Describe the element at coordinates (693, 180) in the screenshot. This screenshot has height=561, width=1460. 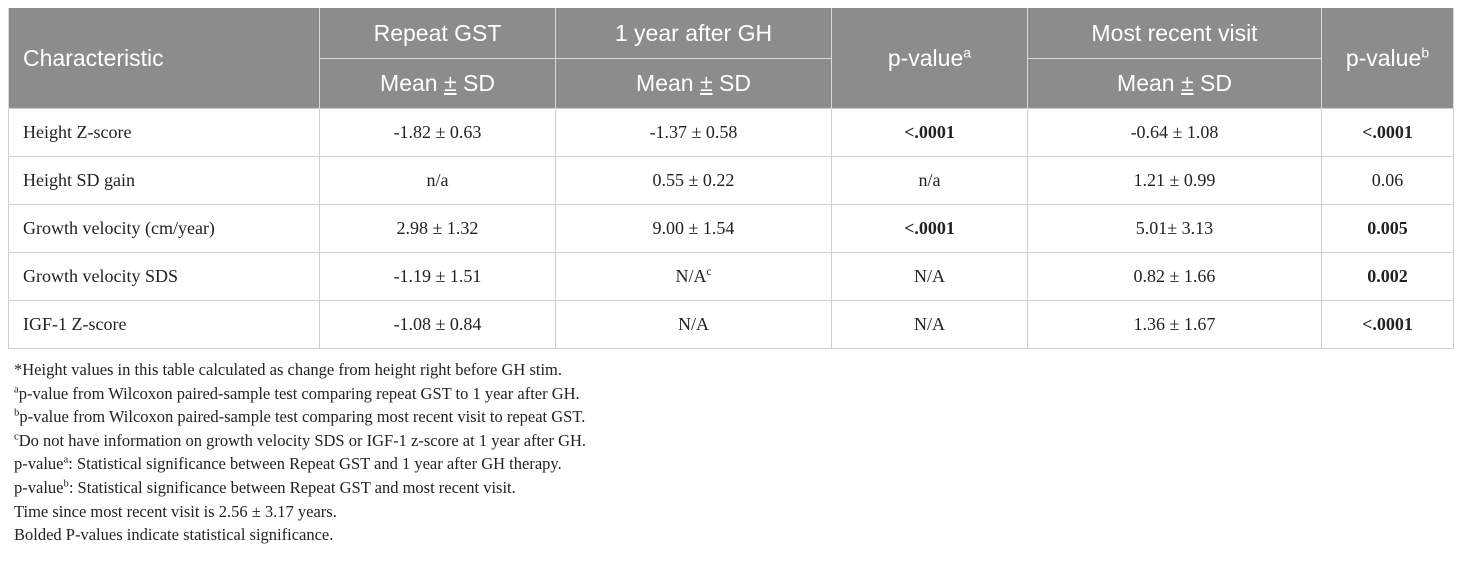
I see `cell-one-year: 0.55 ± 0.22` at that location.